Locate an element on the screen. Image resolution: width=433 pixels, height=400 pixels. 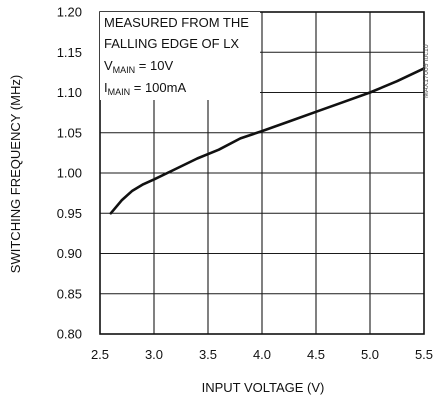
y-tick-label: 0.85 is located at coordinates (69, 293).